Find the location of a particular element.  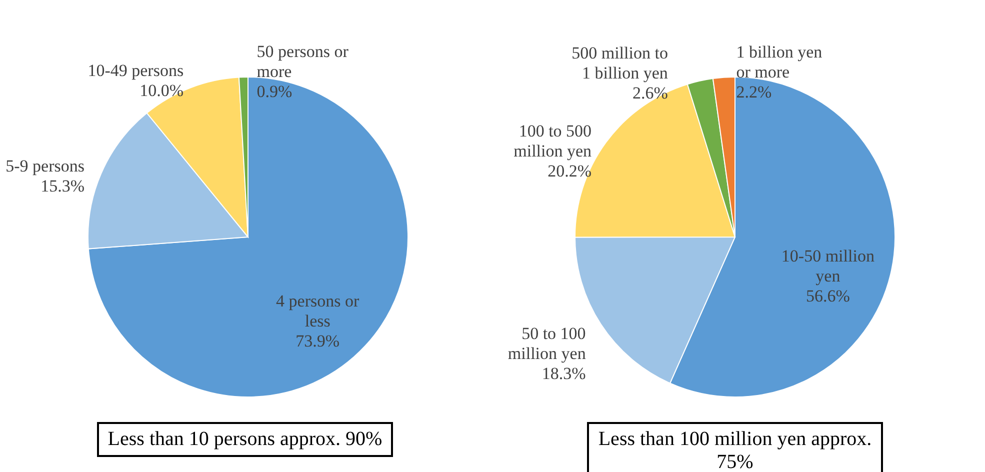

data-label: 73.9% is located at coordinates (318, 341).